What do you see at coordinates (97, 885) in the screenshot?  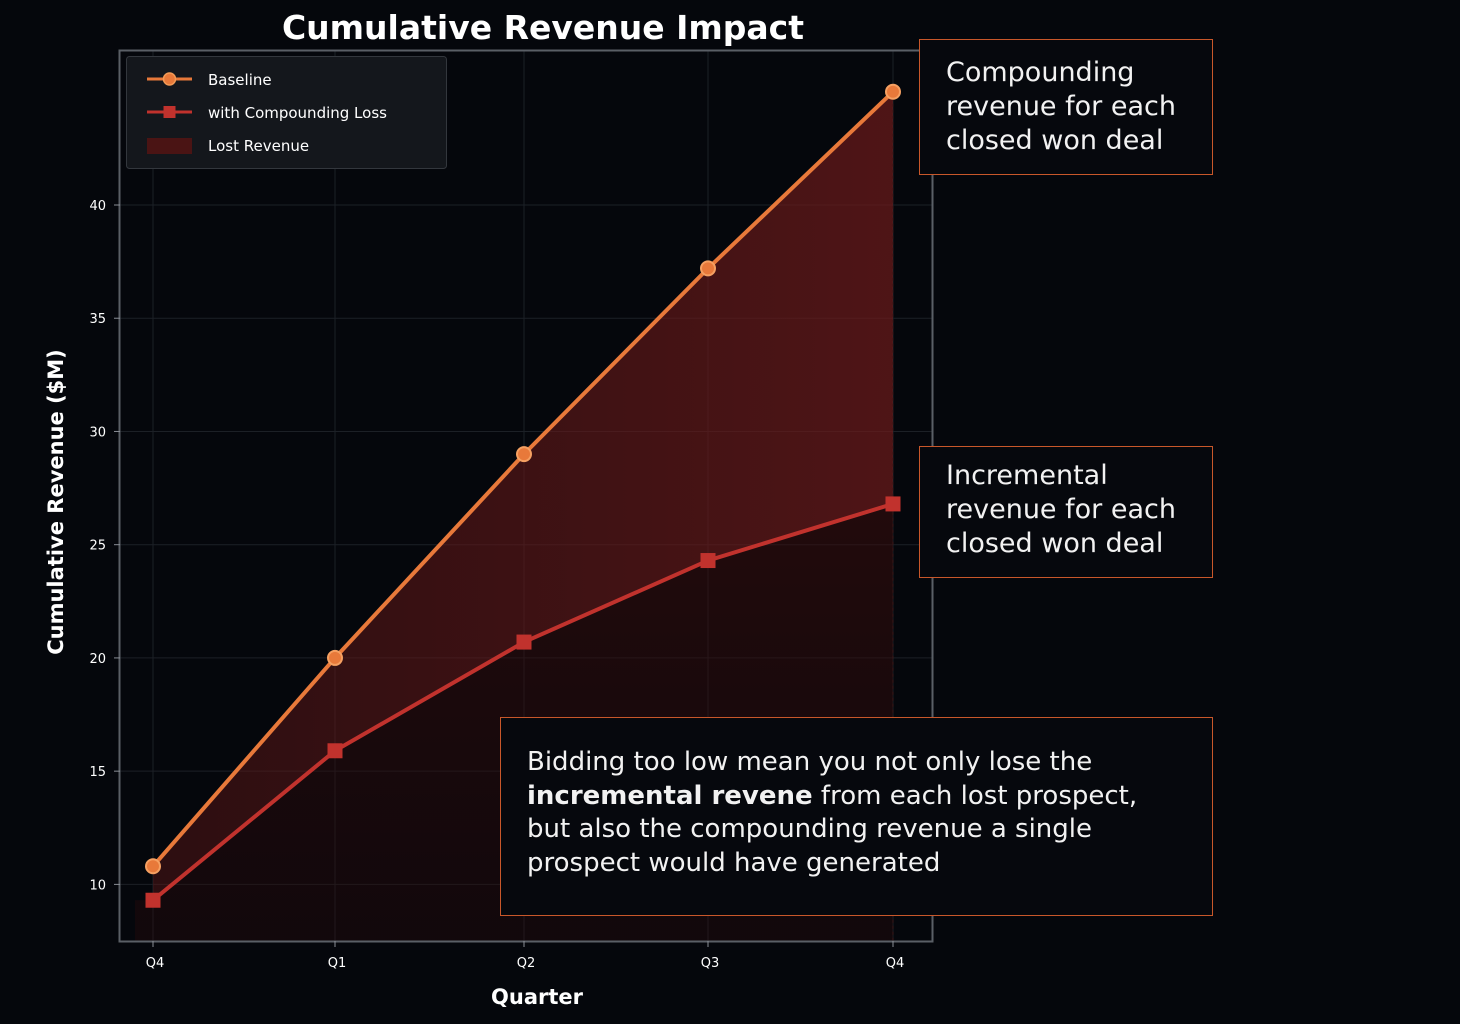 I see `y-tick-label: 10` at bounding box center [97, 885].